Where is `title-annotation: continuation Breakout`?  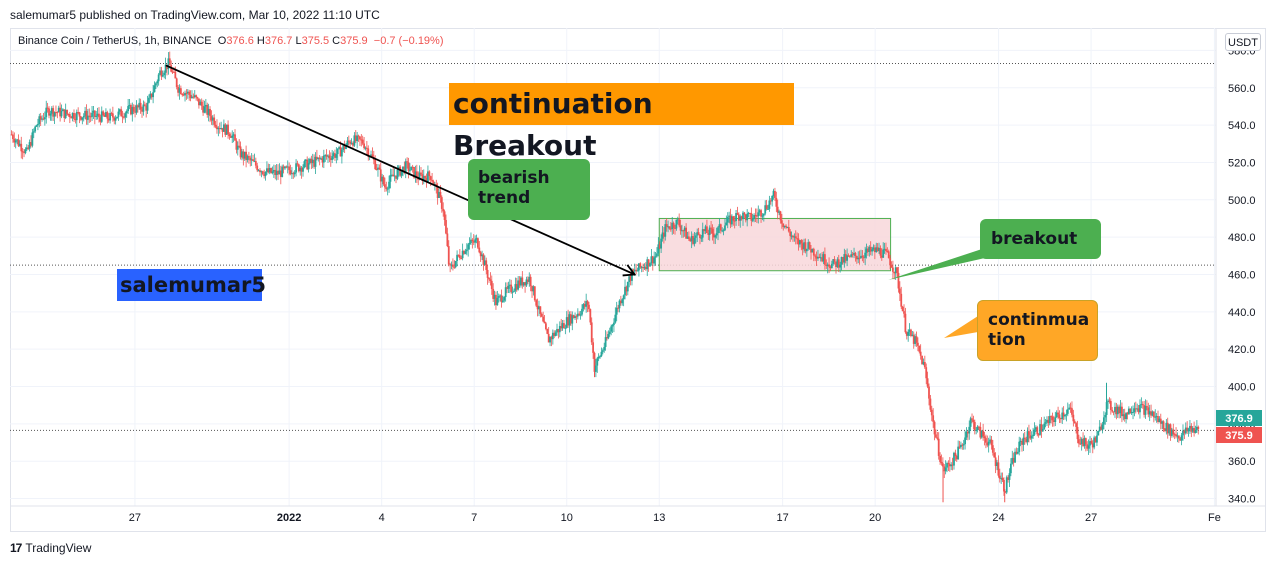
title-annotation: continuation Breakout is located at coordinates (621, 122).